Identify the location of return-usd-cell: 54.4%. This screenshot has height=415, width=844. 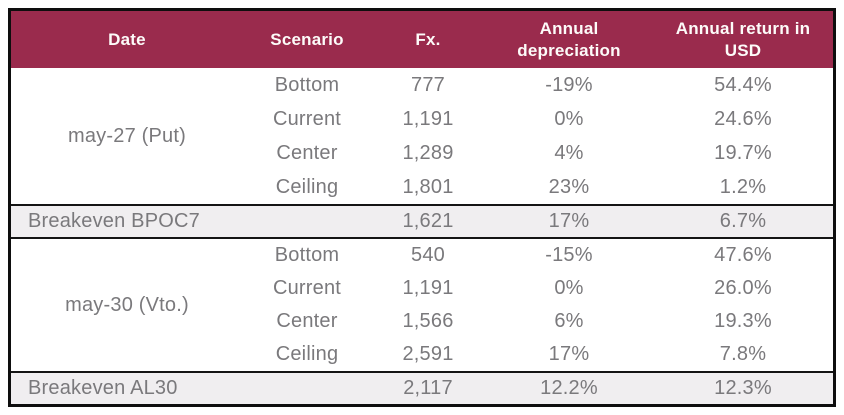
(743, 84).